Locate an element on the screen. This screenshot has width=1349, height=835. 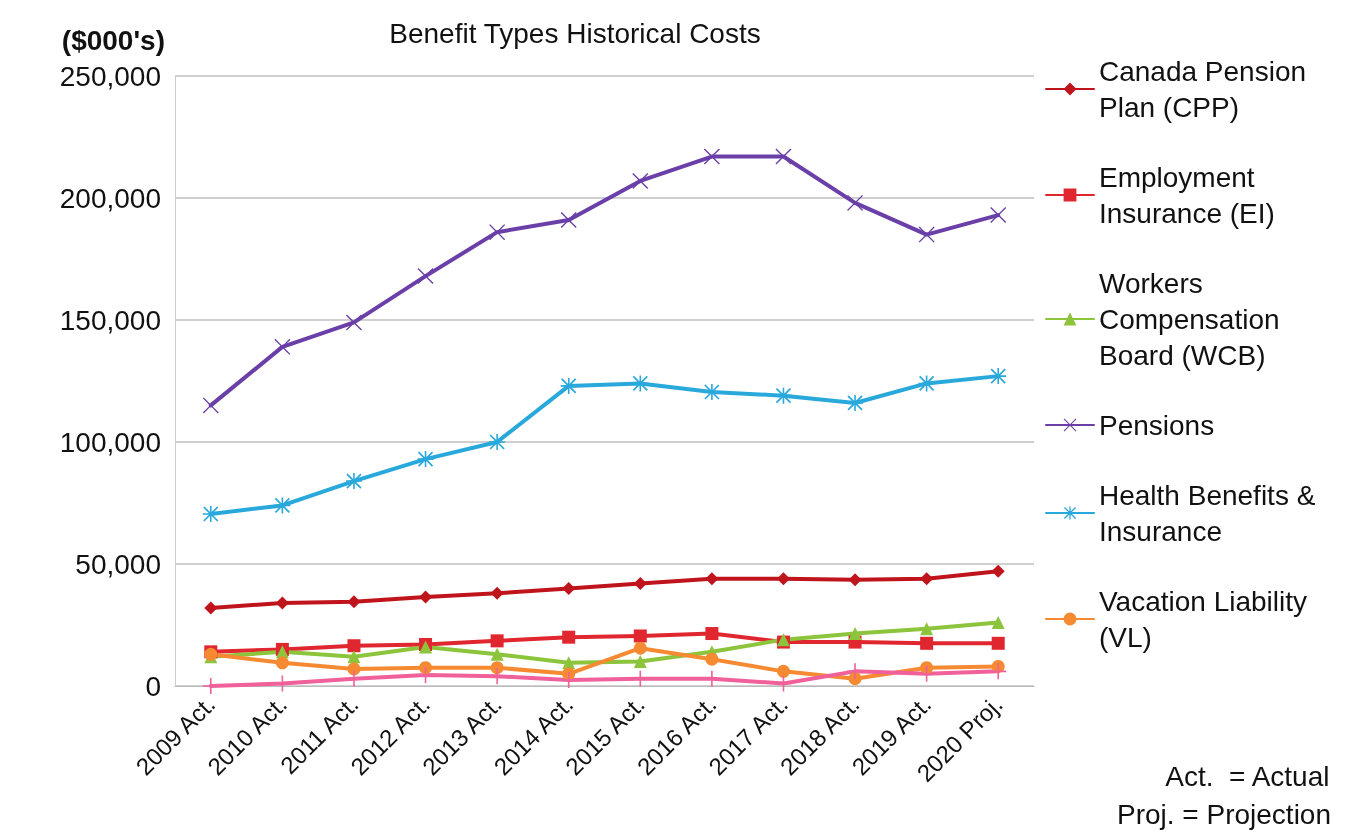
text: Proj. = Projection is located at coordinates (1224, 814).